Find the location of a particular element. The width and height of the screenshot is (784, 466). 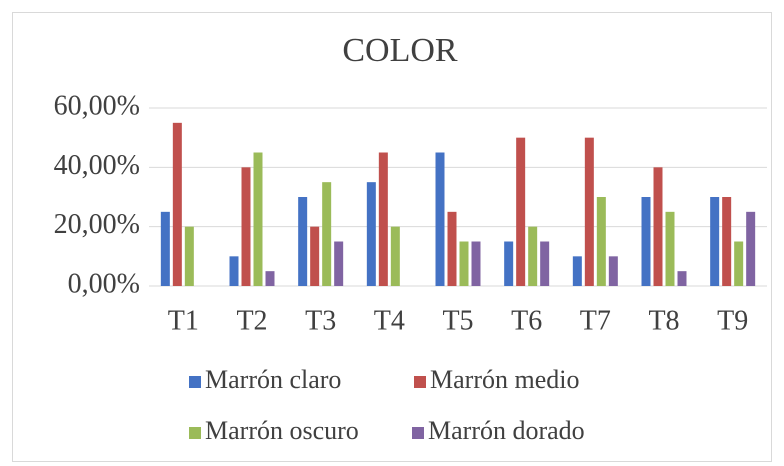

chart-title: COLOR is located at coordinates (400, 50).